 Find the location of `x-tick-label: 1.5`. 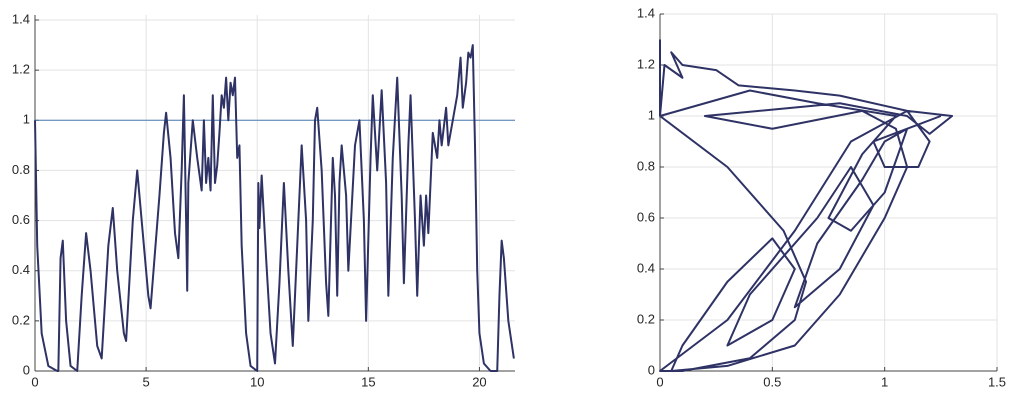

x-tick-label: 1.5 is located at coordinates (997, 381).